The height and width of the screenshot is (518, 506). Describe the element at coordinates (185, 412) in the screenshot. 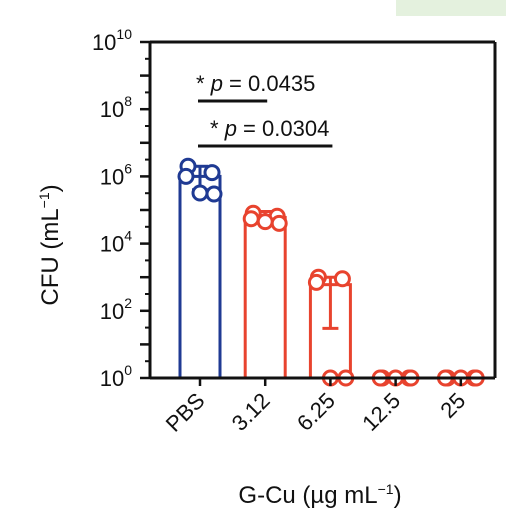

I see `x-tick-label: PBS` at that location.